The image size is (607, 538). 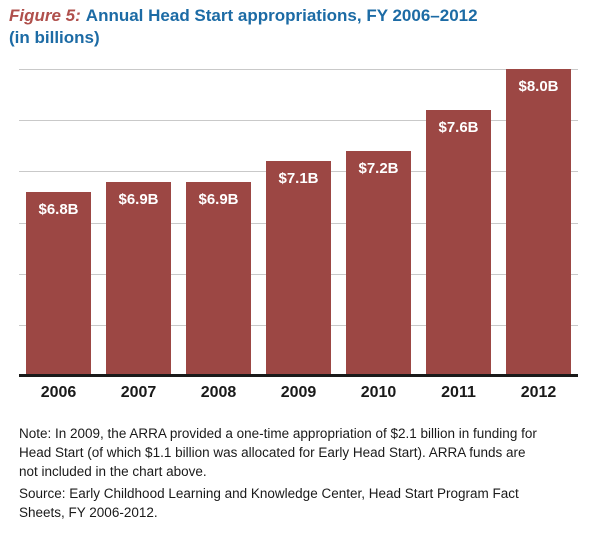 What do you see at coordinates (298, 268) in the screenshot?
I see `bar-2009: $7.1B` at bounding box center [298, 268].